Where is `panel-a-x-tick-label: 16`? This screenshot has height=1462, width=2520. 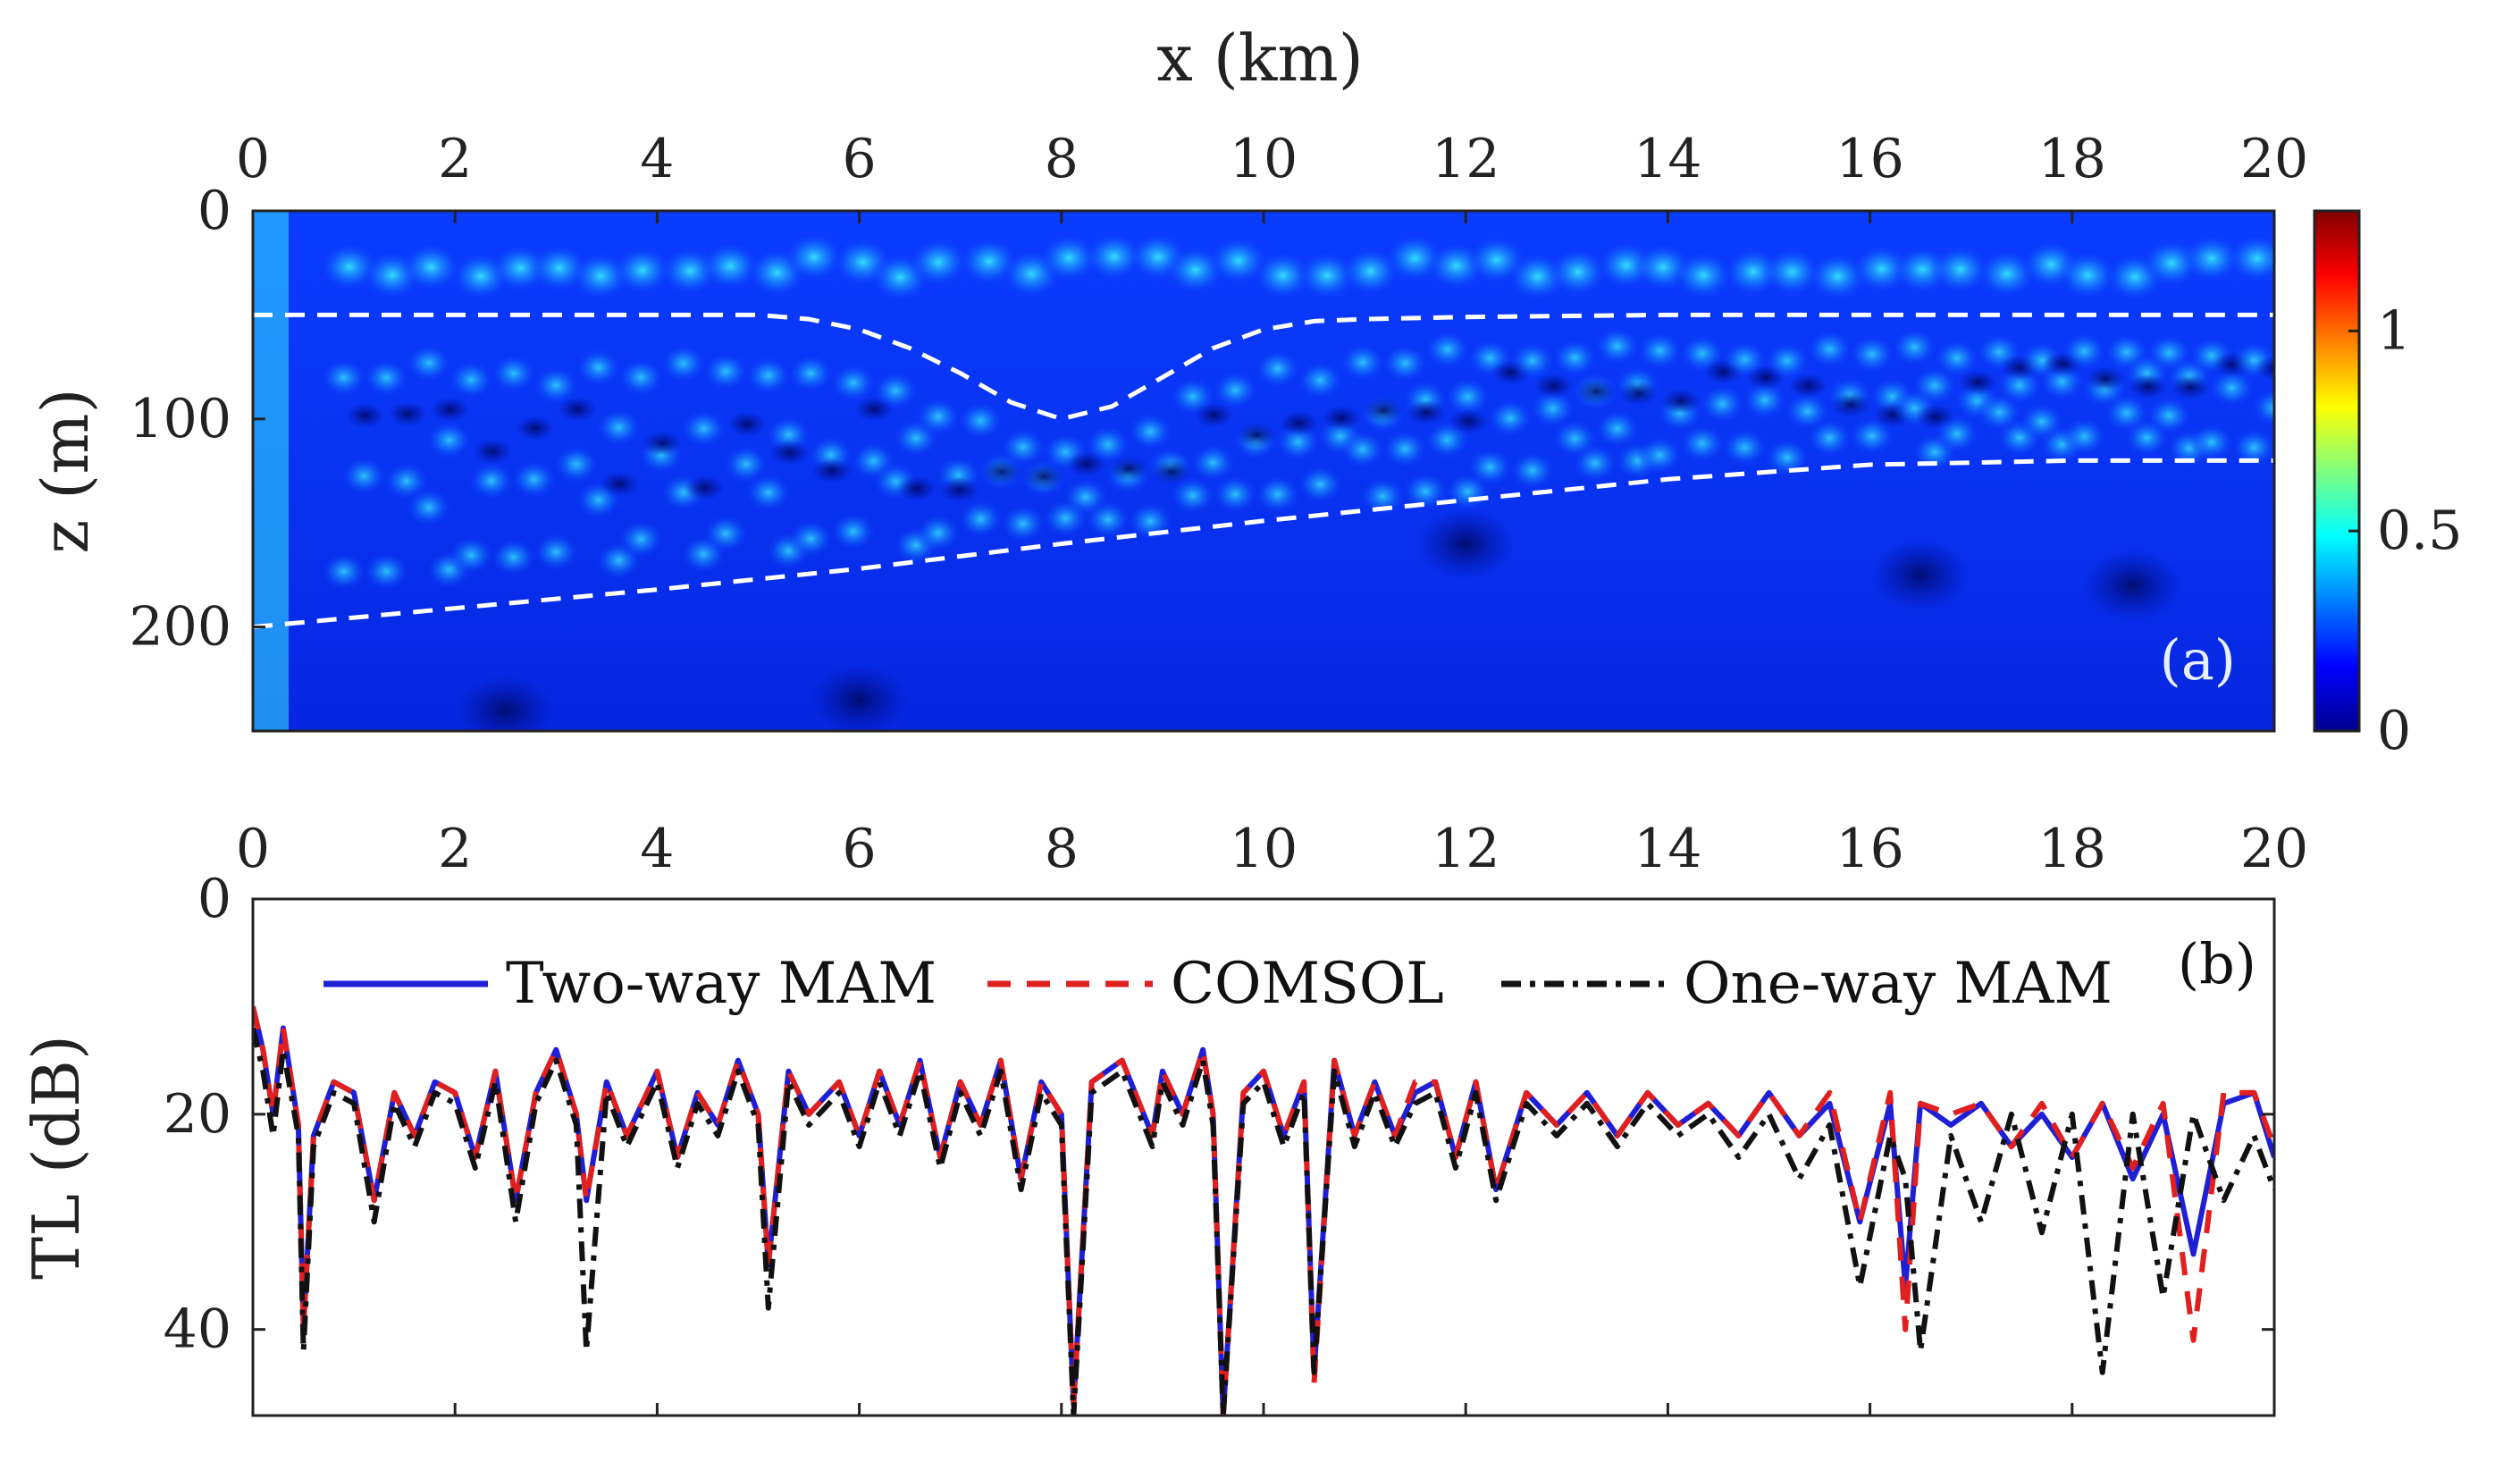 panel-a-x-tick-label: 16 is located at coordinates (1869, 159).